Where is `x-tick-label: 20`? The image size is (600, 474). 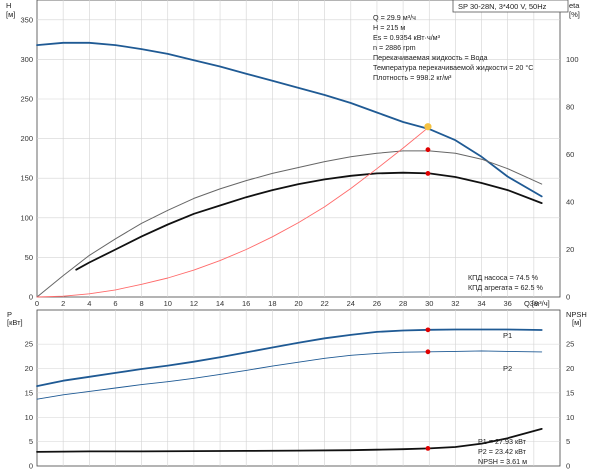 x-tick-label: 20 is located at coordinates (298, 303).